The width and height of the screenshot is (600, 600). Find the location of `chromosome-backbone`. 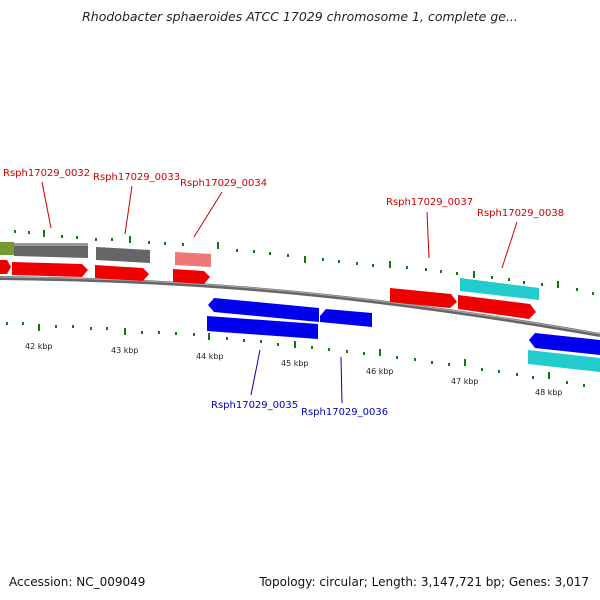

chromosome-backbone is located at coordinates (300, 306).